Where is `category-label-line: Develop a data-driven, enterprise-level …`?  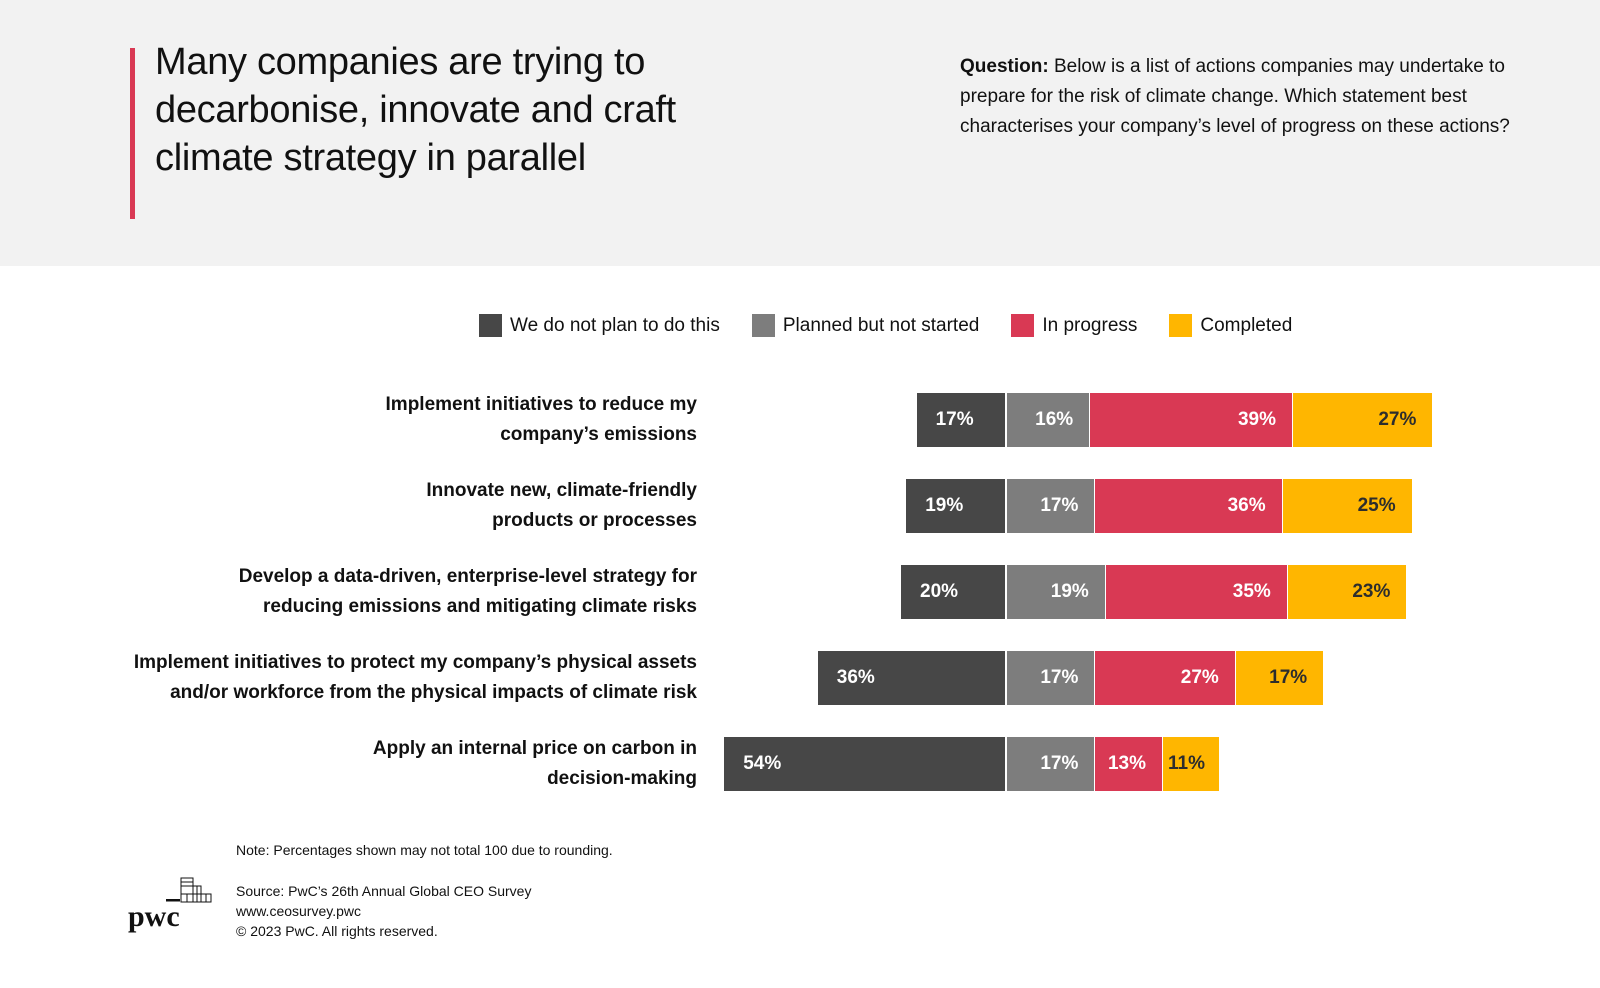 category-label-line: Develop a data-driven, enterprise-level … is located at coordinates (467, 576).